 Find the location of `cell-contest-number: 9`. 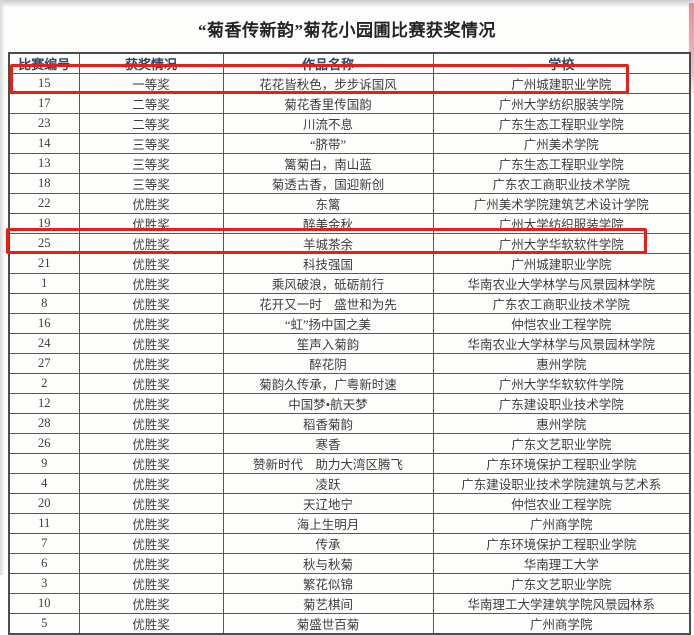

cell-contest-number: 9 is located at coordinates (44, 463).